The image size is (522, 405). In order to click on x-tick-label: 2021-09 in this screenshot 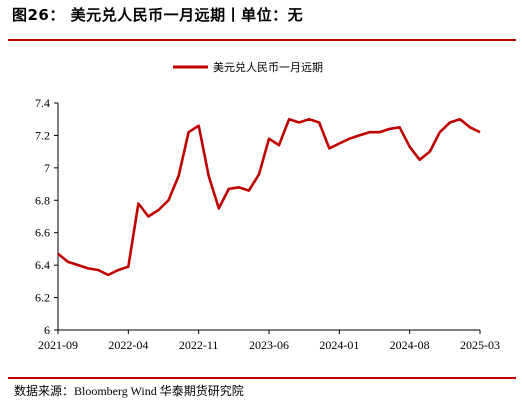, I will do `click(58, 345)`.